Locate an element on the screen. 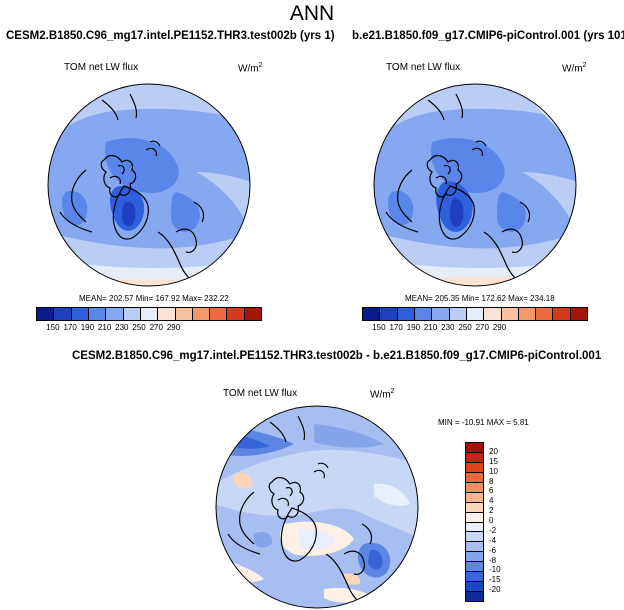  colorbar-tick-label: 0 is located at coordinates (491, 520).